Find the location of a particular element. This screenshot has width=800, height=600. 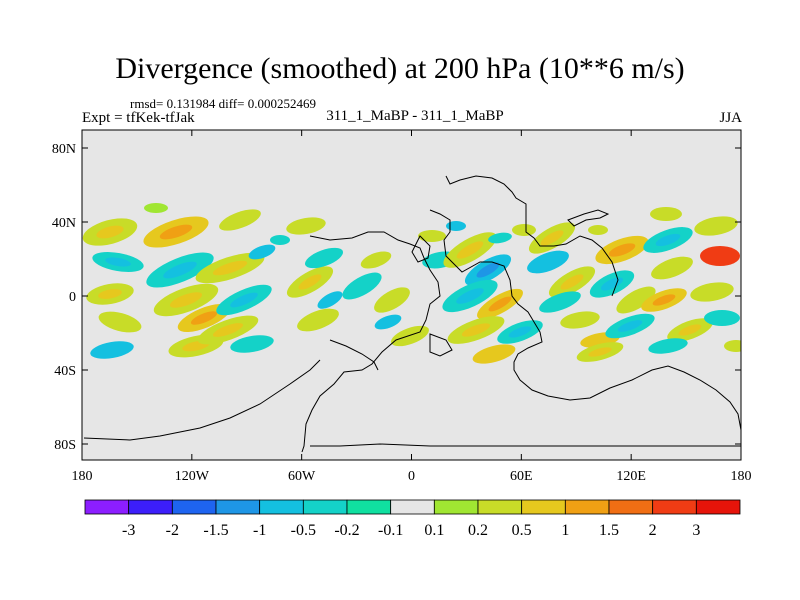

lon-tick-label: 60W is located at coordinates (302, 476).